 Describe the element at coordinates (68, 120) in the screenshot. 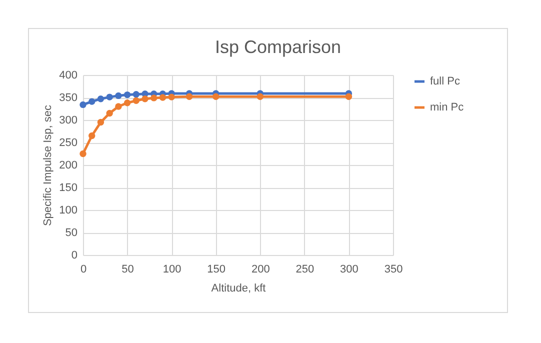

I see `y-tick-label: 300` at that location.